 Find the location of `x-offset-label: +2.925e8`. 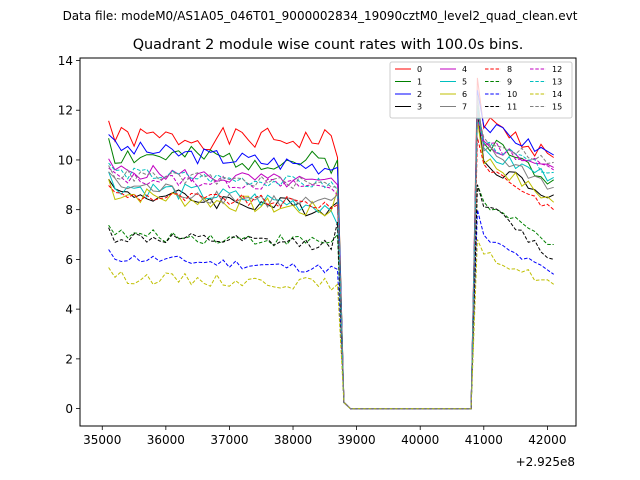

x-offset-label: +2.925e8 is located at coordinates (545, 462).